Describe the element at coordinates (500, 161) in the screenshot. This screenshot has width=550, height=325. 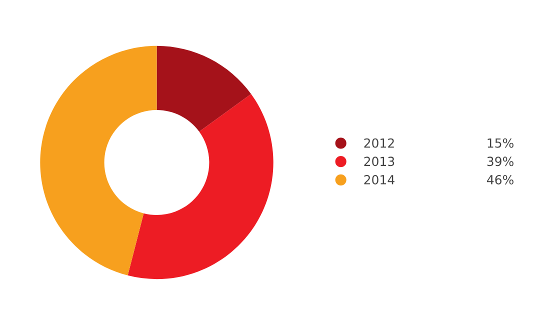
I see `data-label: 39%` at that location.